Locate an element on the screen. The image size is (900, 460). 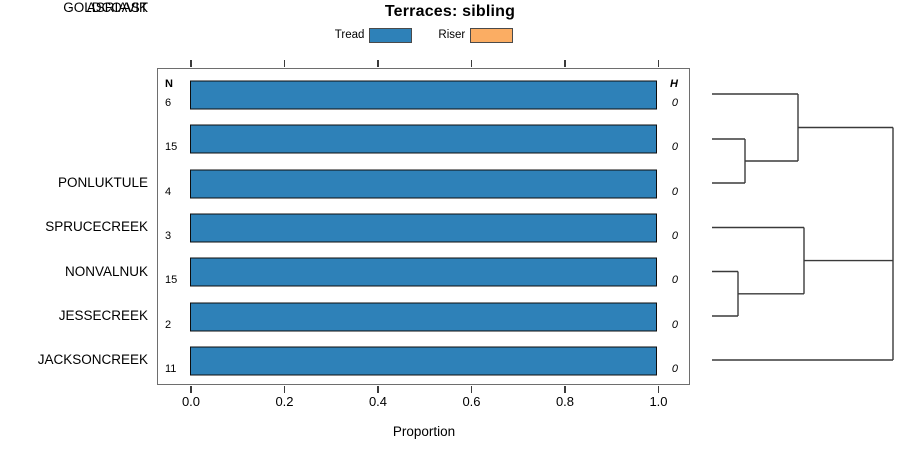
bar-row: 11 0 is located at coordinates (423, 361).